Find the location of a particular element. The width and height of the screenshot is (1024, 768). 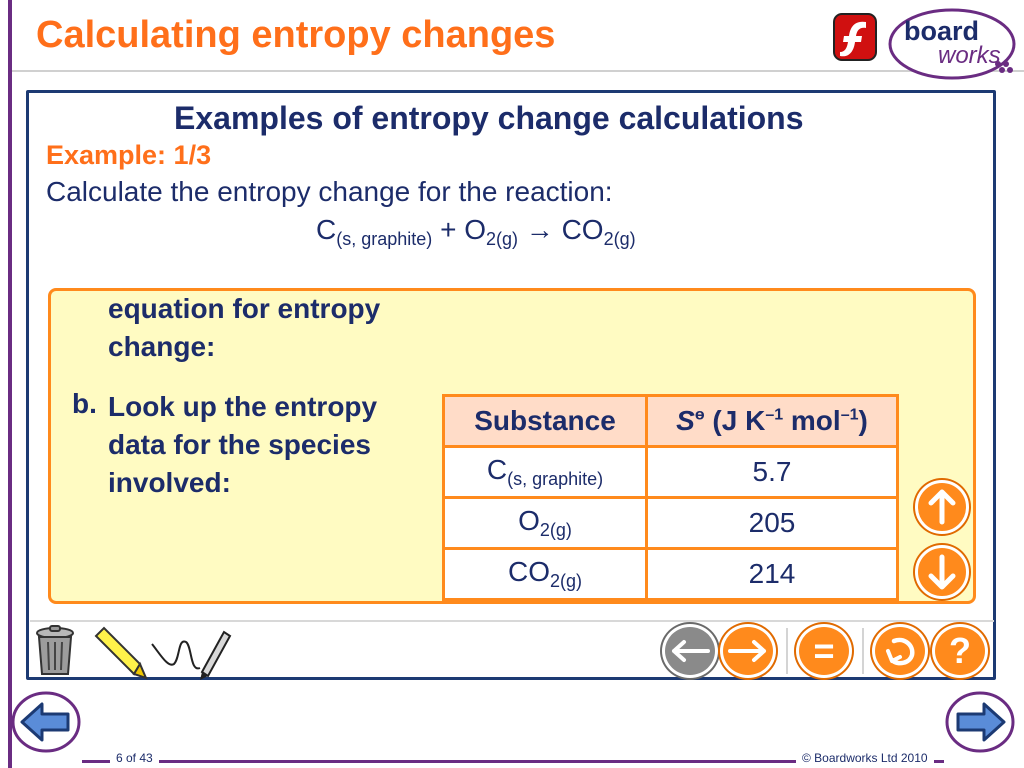

header-units-e: ) is located at coordinates (863, 420).